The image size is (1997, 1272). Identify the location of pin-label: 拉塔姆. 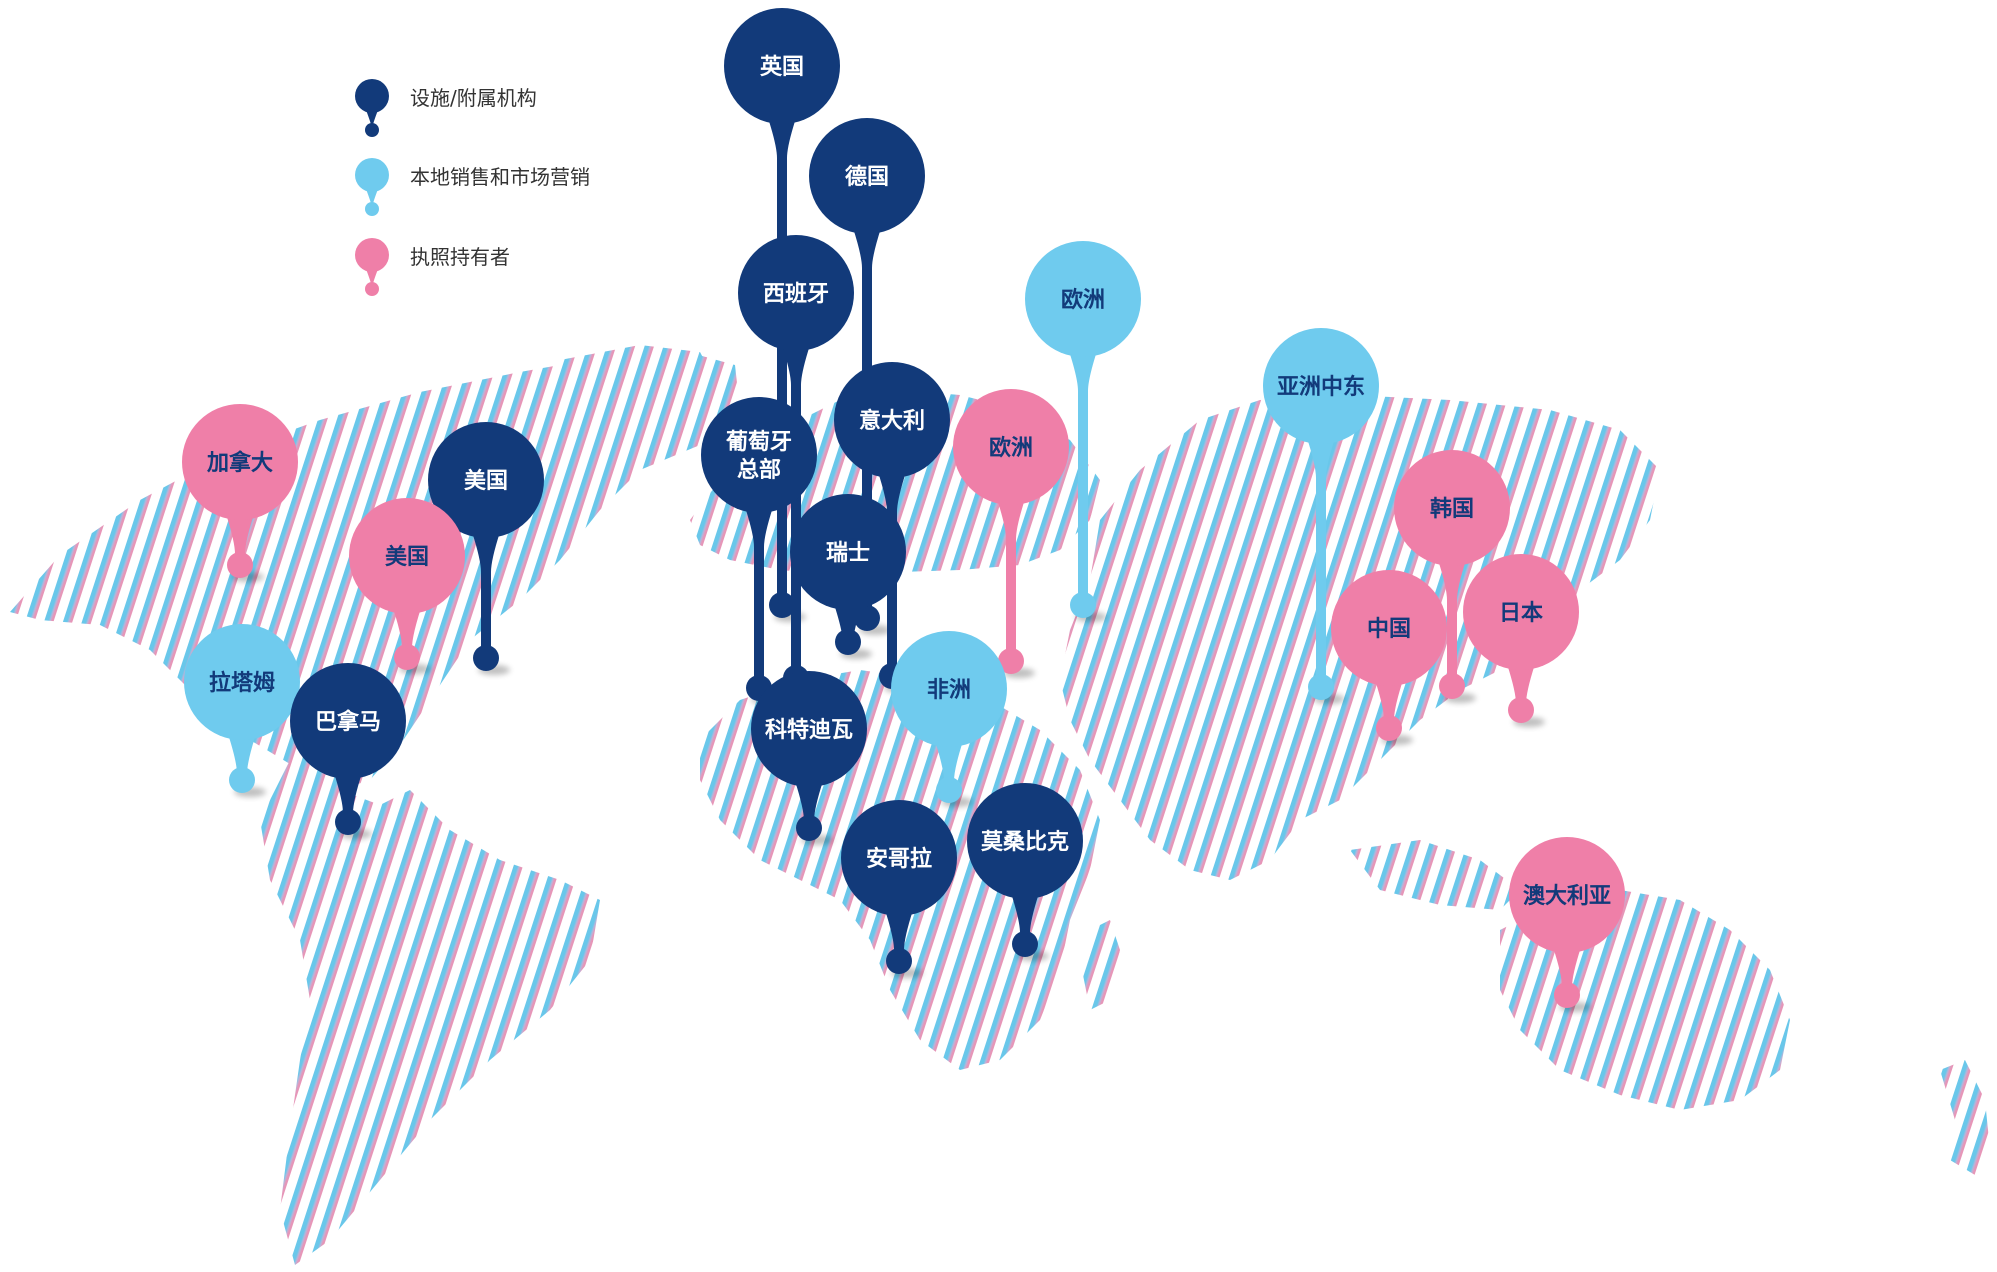
(242, 683).